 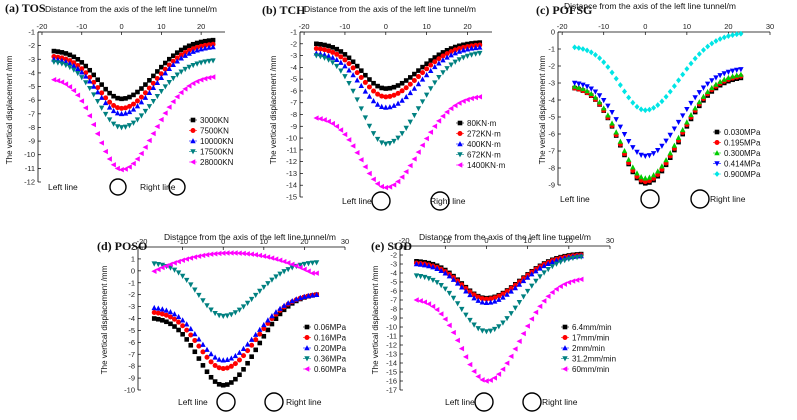 What do you see at coordinates (381, 201) in the screenshot?
I see `left-tunnel-circle` at bounding box center [381, 201].